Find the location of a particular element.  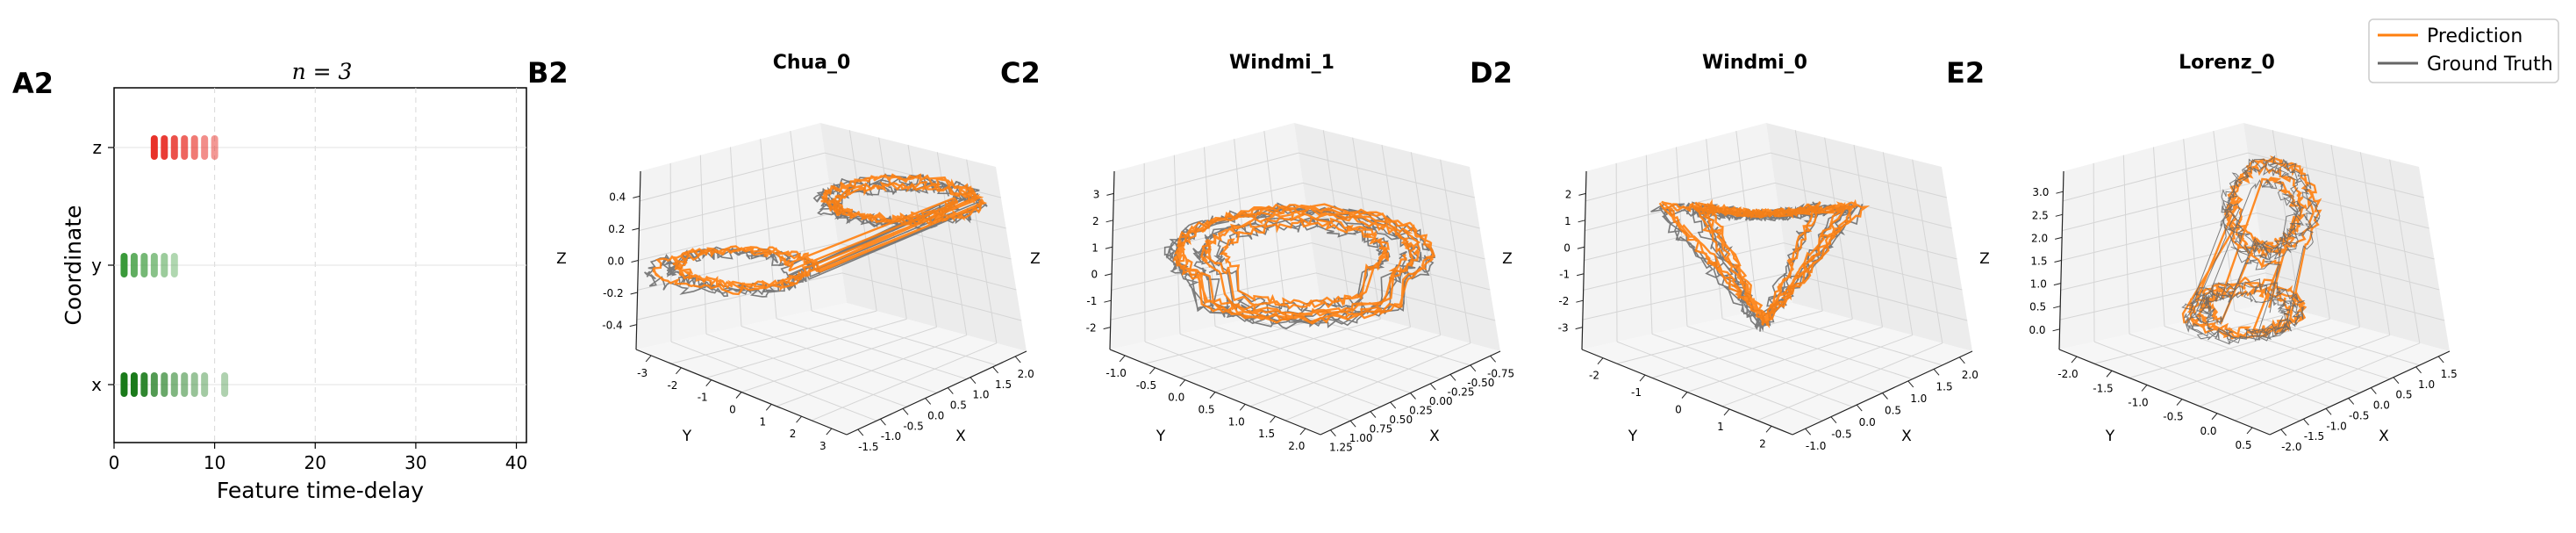

a2-x-tick-label: 0 is located at coordinates (114, 462).